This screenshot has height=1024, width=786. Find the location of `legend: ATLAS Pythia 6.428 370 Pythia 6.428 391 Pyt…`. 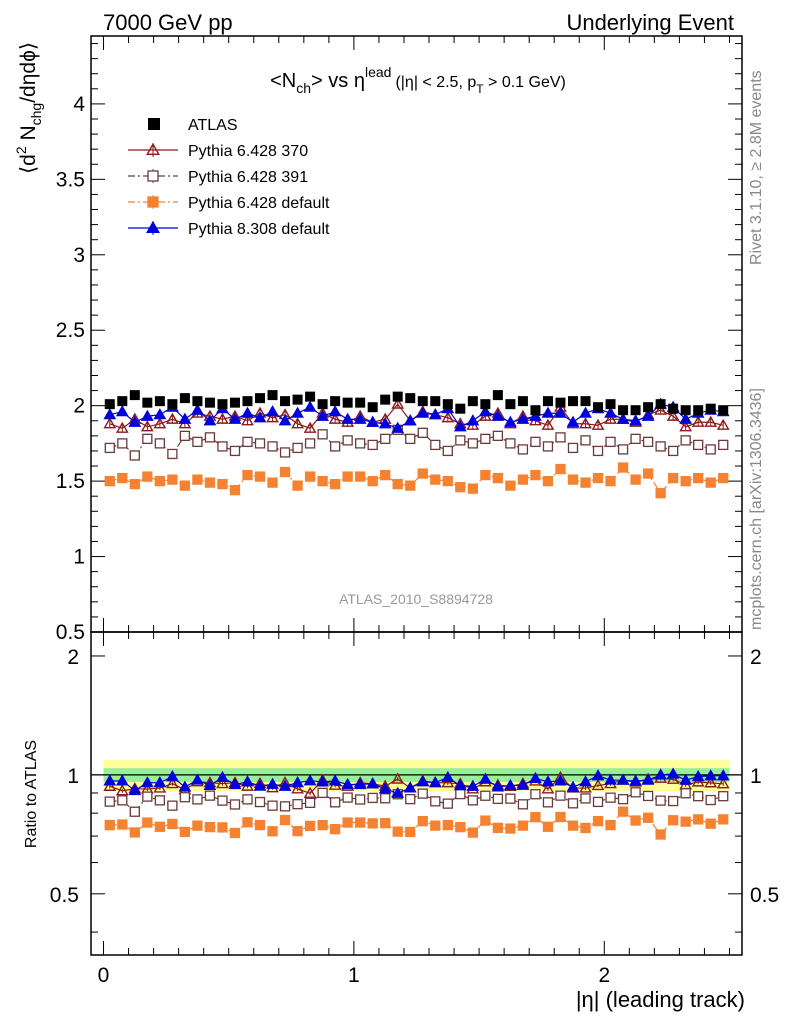

legend: ATLAS Pythia 6.428 370 Pythia 6.428 391 Pyt… is located at coordinates (229, 177).